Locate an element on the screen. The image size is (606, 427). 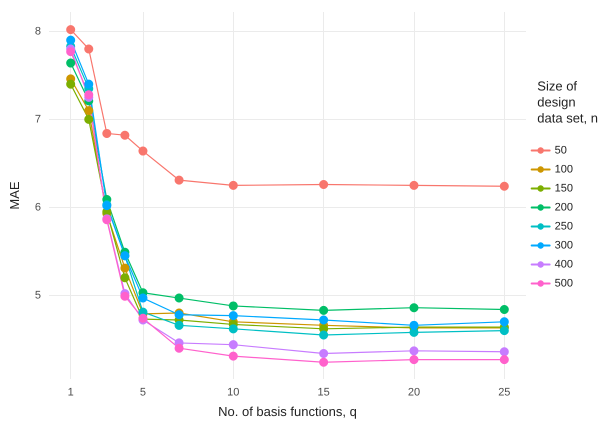
y-axis-title: MAE is located at coordinates (14, 195).